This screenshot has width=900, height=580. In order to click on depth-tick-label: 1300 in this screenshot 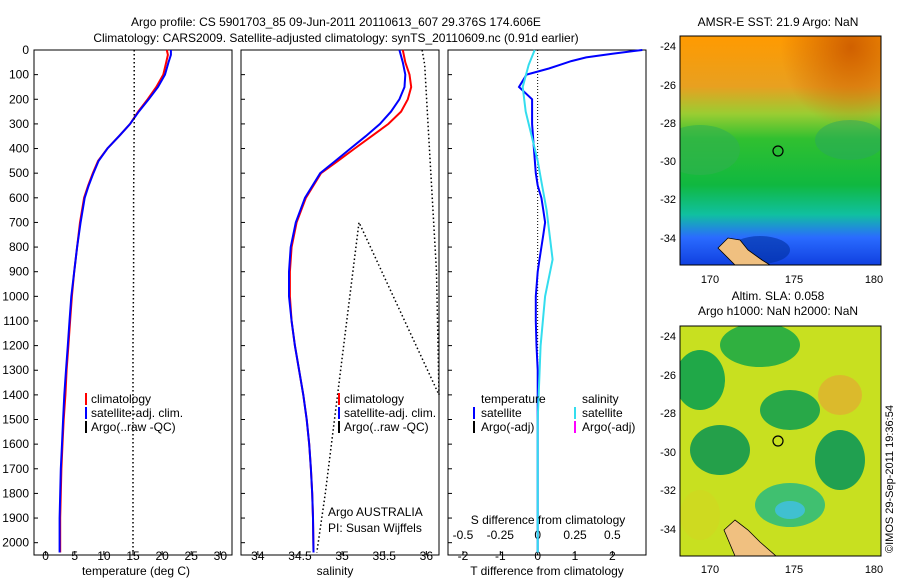, I will do `click(15, 370)`.